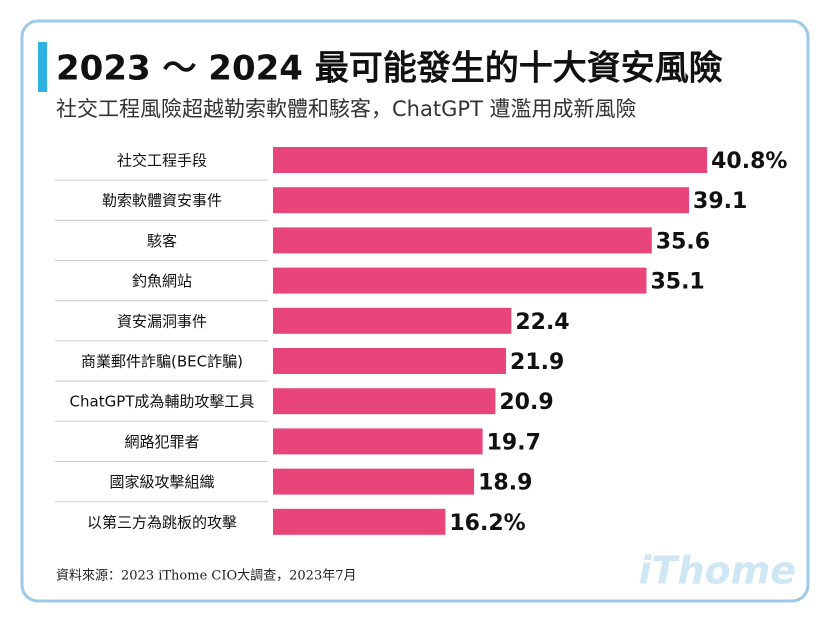 The width and height of the screenshot is (829, 625). Describe the element at coordinates (162, 362) in the screenshot. I see `category-label: 商業郵件詐騙(BEC詐騙)` at that location.